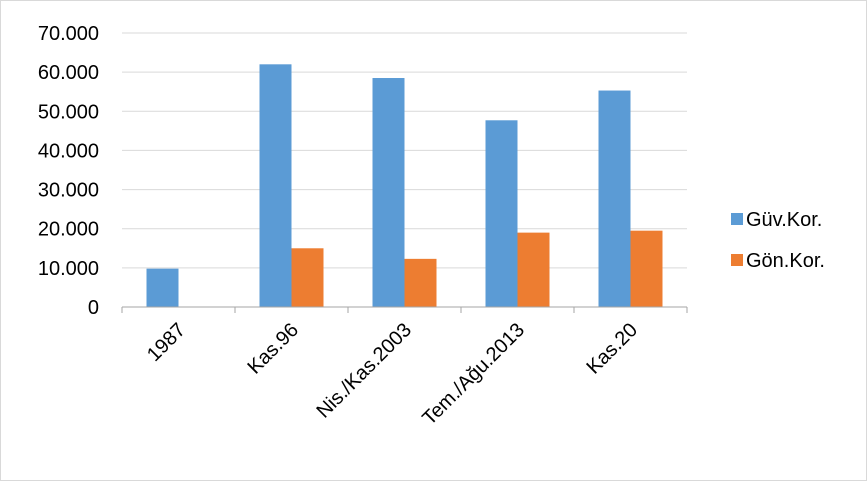 Image resolution: width=867 pixels, height=482 pixels. I want to click on y-tick-label: 20.000, so click(68, 230).